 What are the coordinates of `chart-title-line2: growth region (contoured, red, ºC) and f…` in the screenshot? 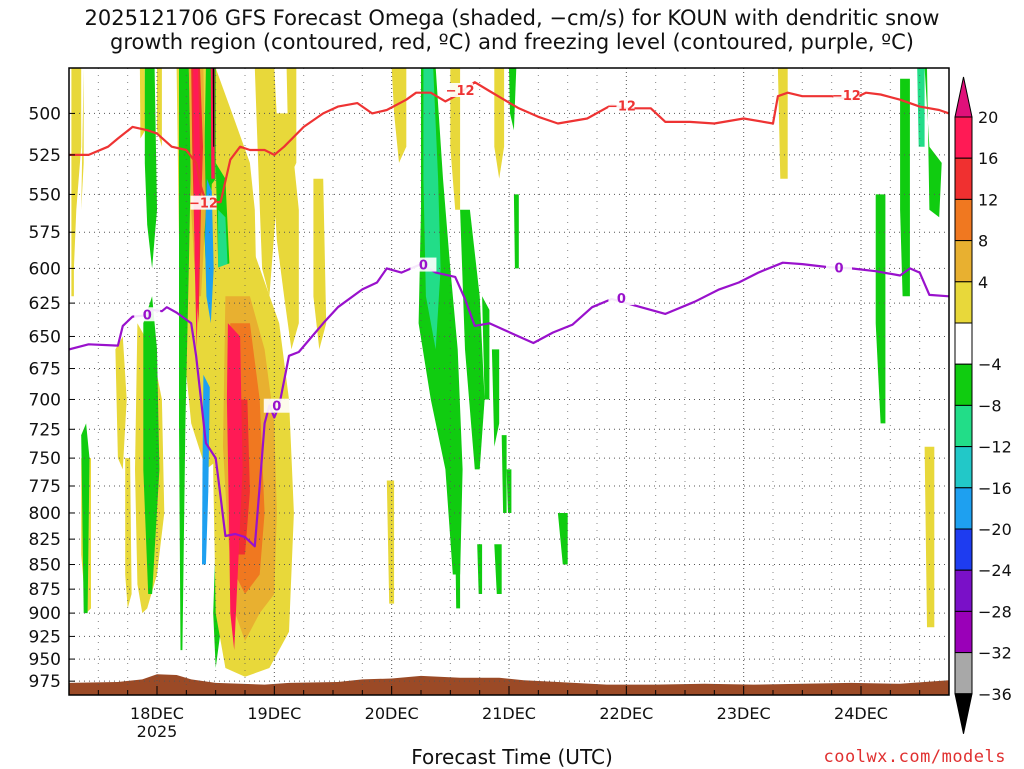 It's located at (512, 42).